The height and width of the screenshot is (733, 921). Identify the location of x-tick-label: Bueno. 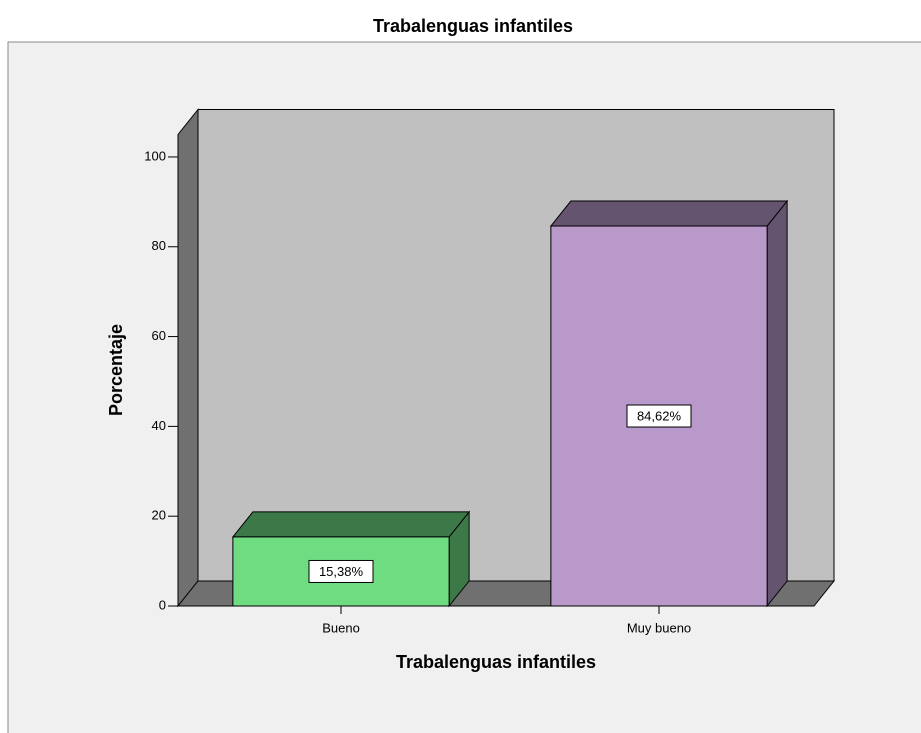
(341, 627).